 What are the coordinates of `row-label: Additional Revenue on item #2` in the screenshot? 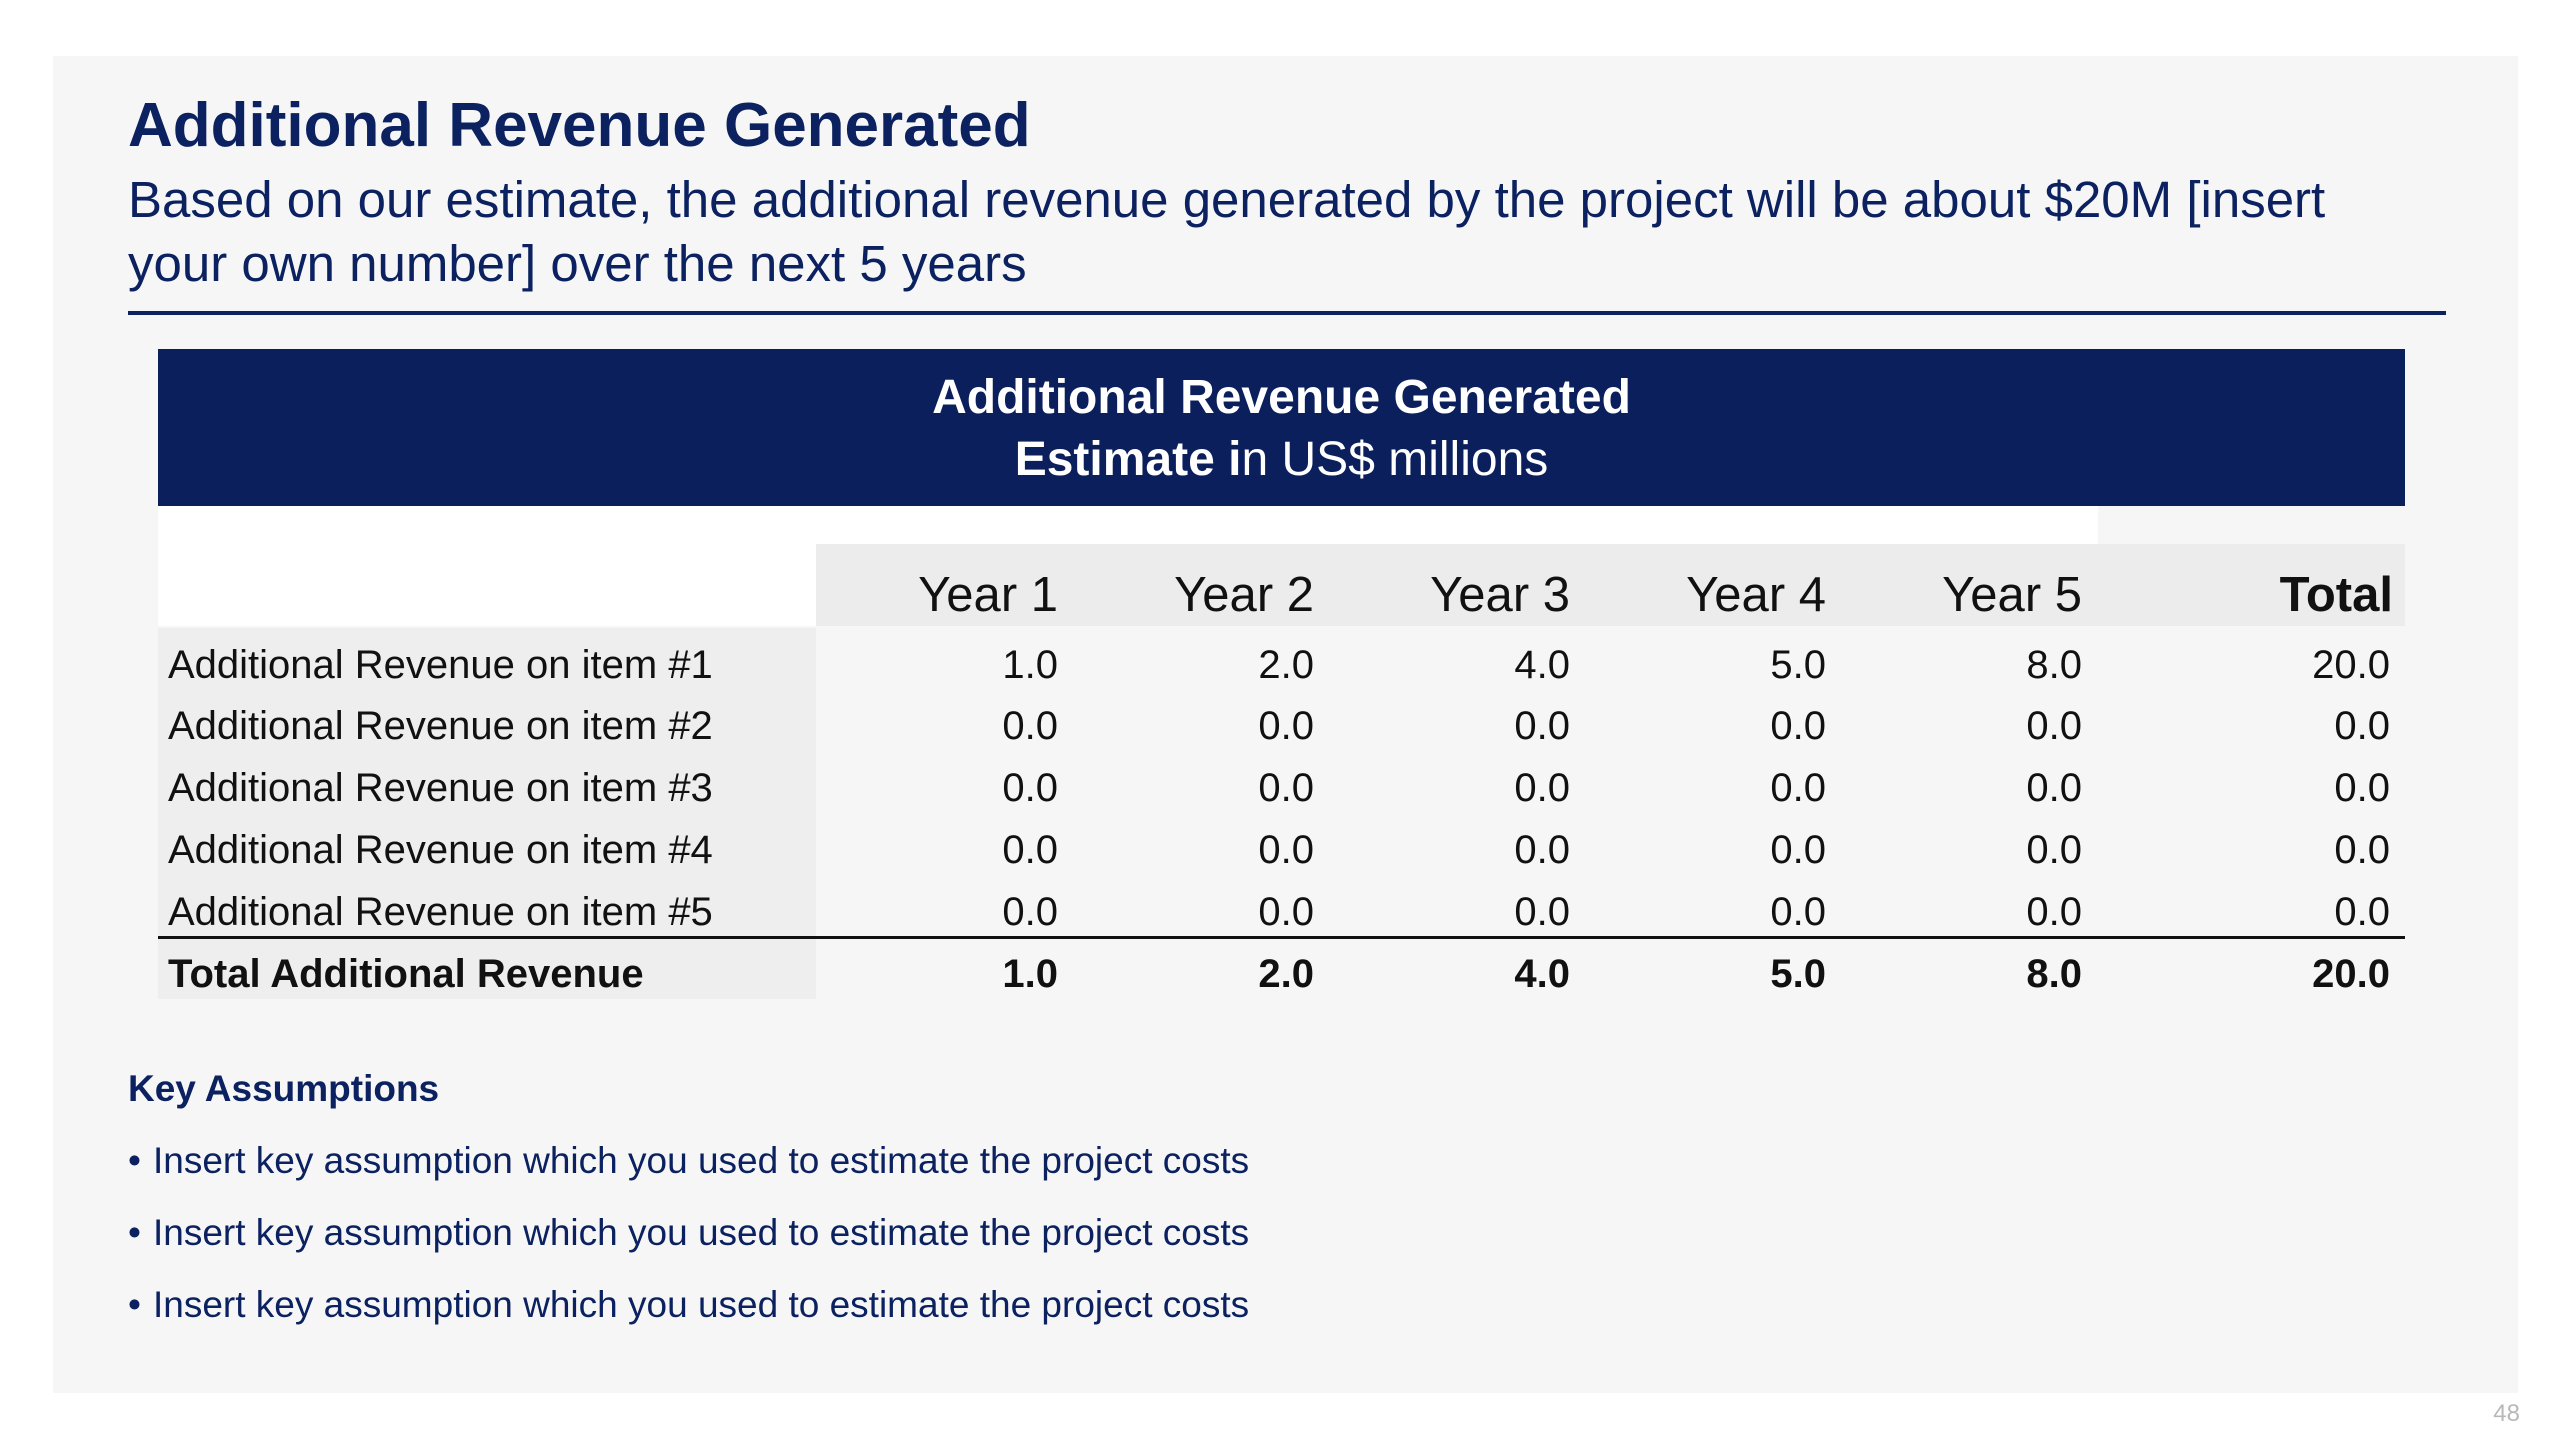 It's located at (440, 726).